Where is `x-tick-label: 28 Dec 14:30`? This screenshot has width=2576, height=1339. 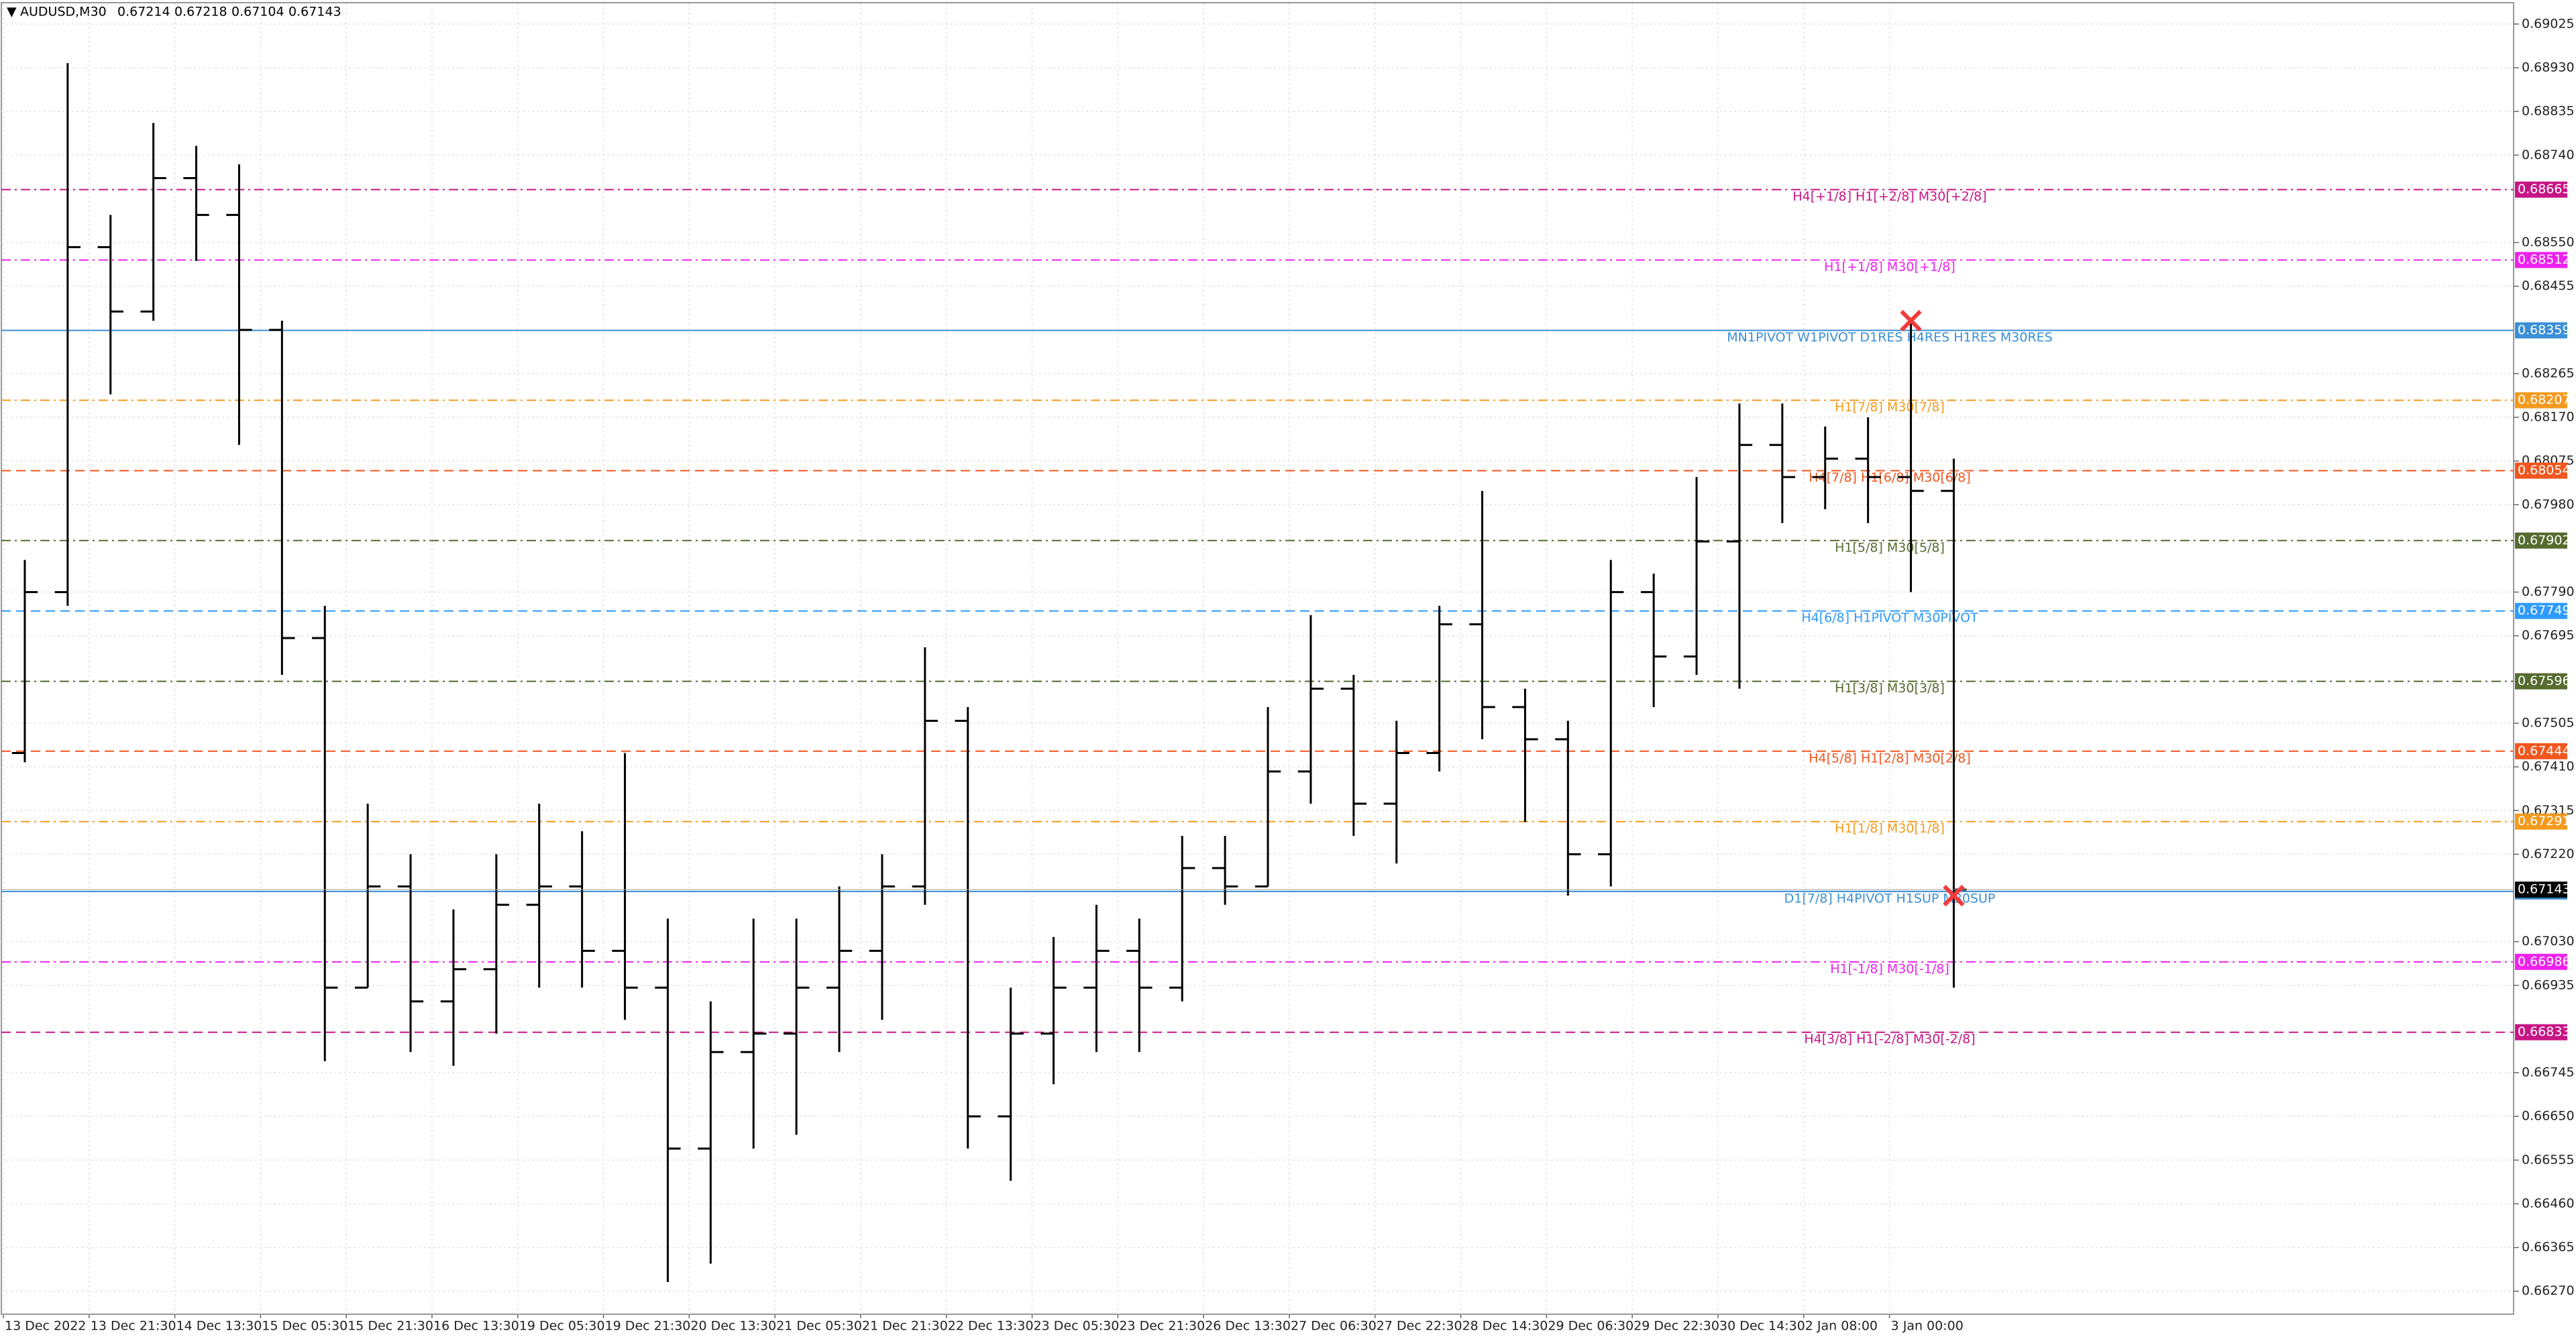 x-tick-label: 28 Dec 14:30 is located at coordinates (1505, 1326).